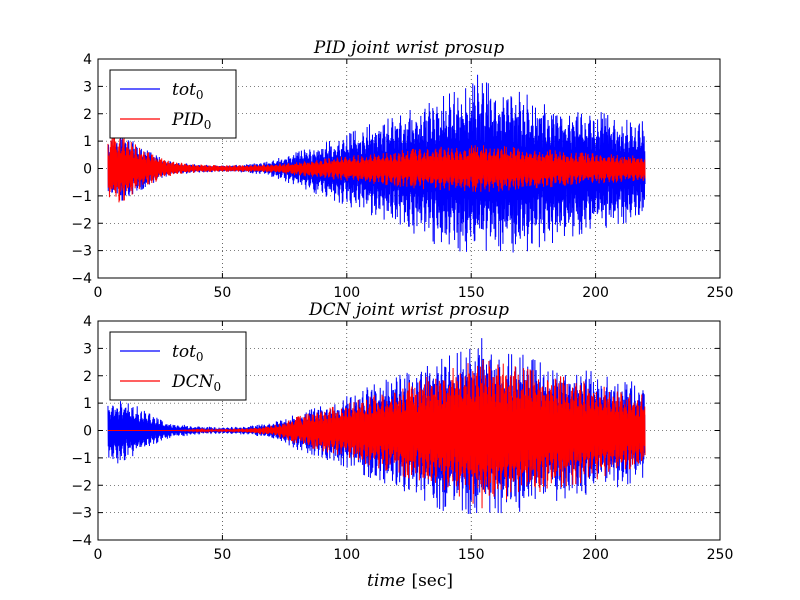 The height and width of the screenshot is (600, 800). I want to click on legend-label-dcn: DCN0, so click(196, 383).